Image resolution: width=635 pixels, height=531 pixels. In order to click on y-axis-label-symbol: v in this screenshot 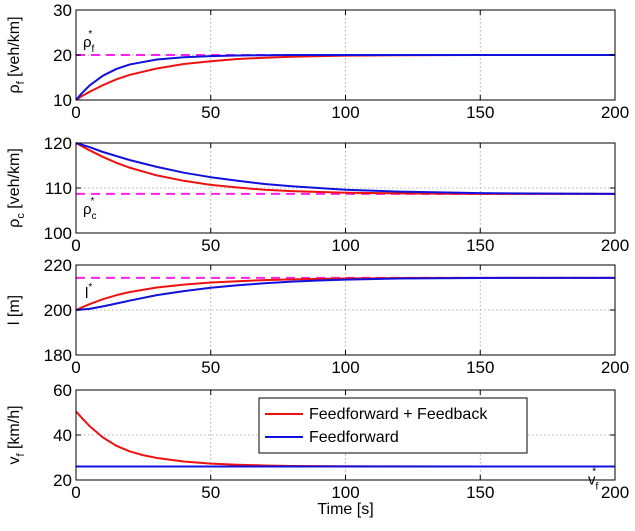, I will do `click(14, 461)`.